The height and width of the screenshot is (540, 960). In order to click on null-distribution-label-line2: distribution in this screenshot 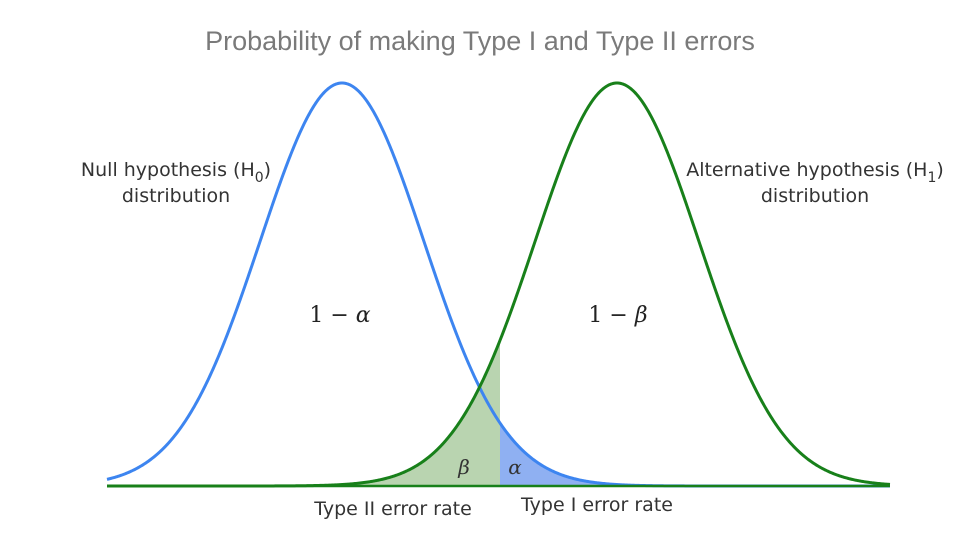, I will do `click(176, 196)`.